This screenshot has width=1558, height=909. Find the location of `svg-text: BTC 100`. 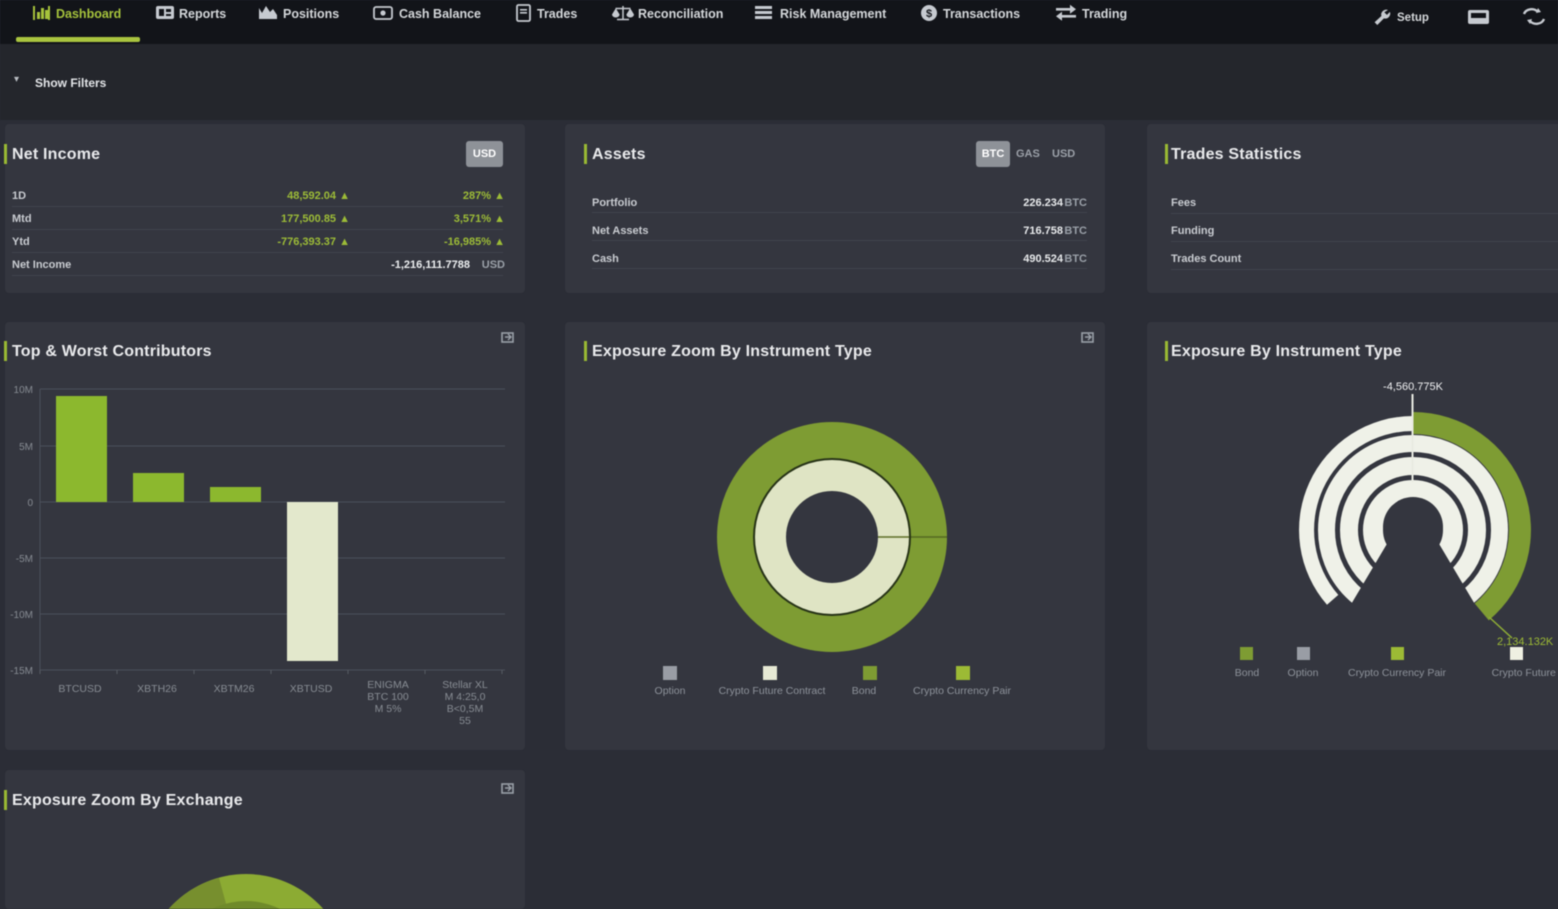

svg-text: BTC 100 is located at coordinates (388, 697).